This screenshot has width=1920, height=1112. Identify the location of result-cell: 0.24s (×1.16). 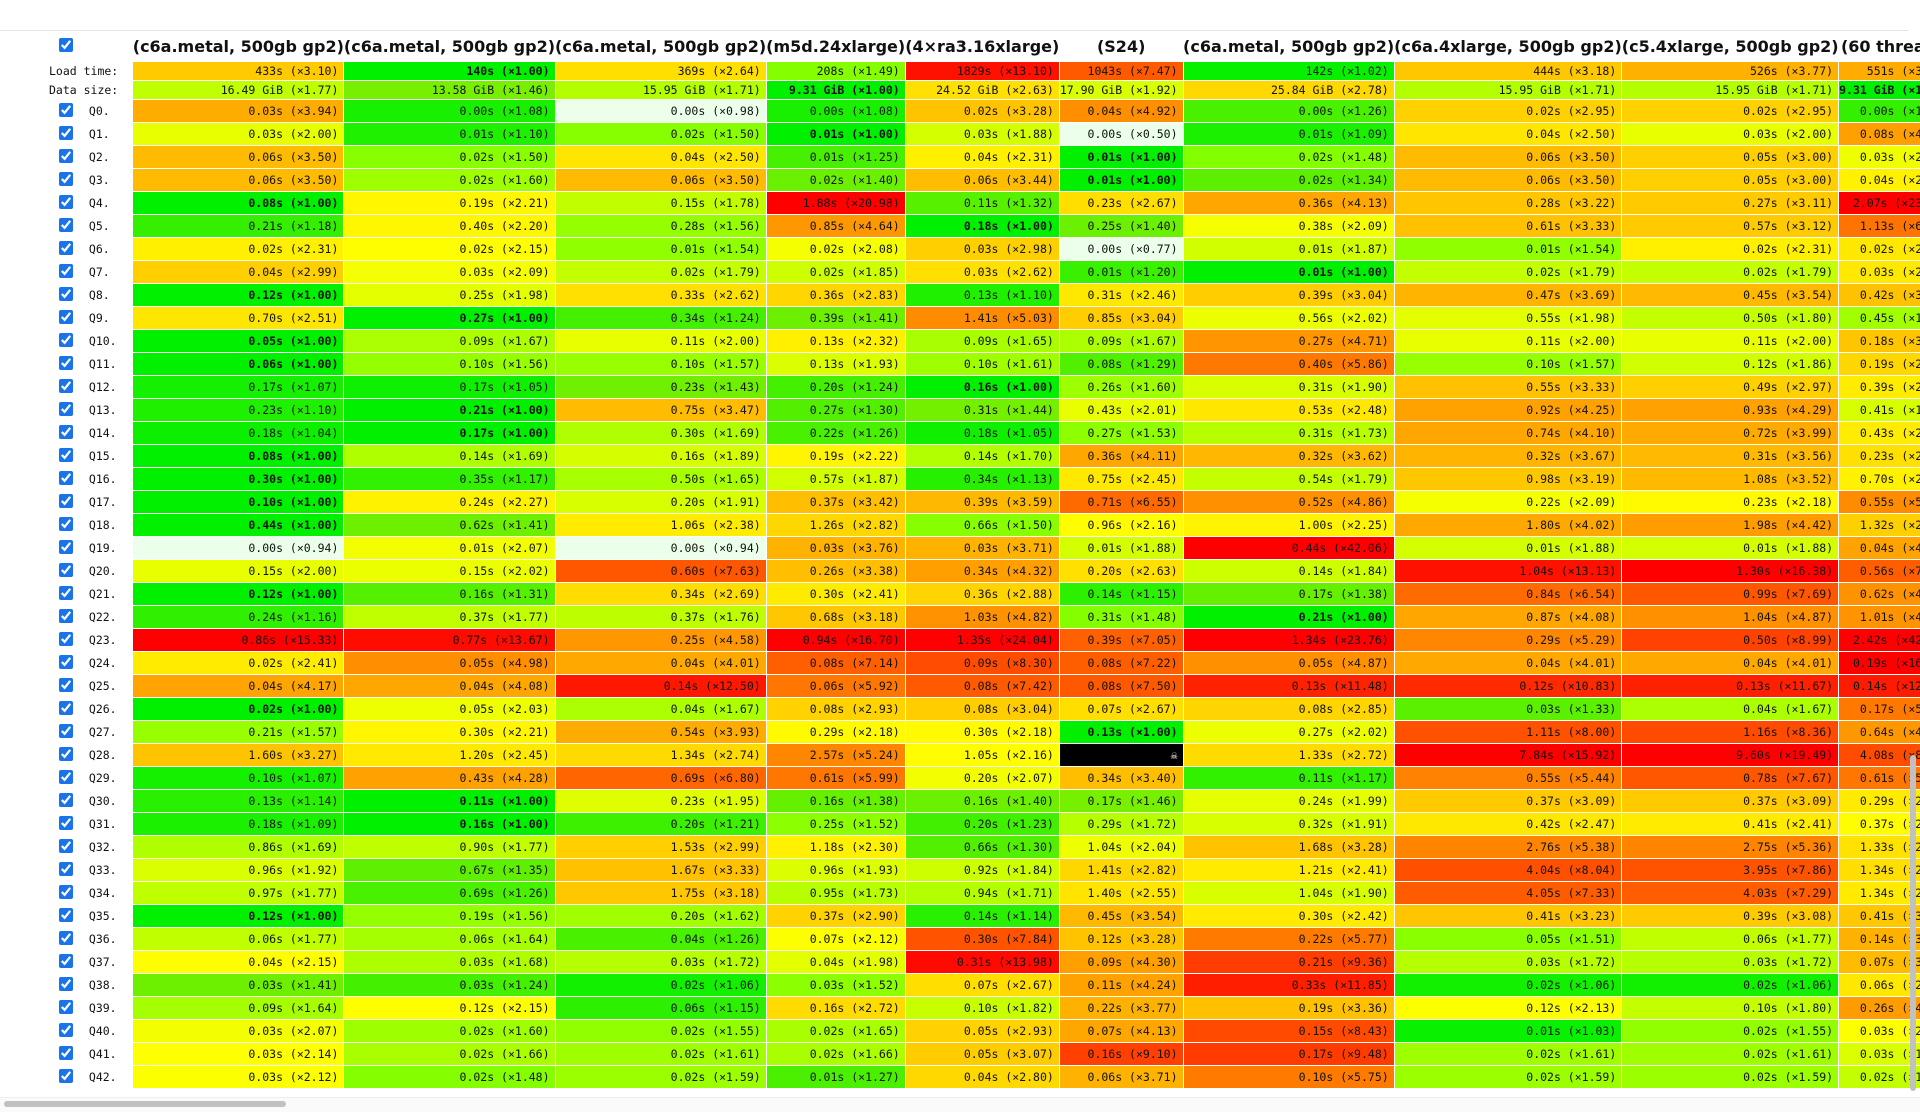
(238, 617).